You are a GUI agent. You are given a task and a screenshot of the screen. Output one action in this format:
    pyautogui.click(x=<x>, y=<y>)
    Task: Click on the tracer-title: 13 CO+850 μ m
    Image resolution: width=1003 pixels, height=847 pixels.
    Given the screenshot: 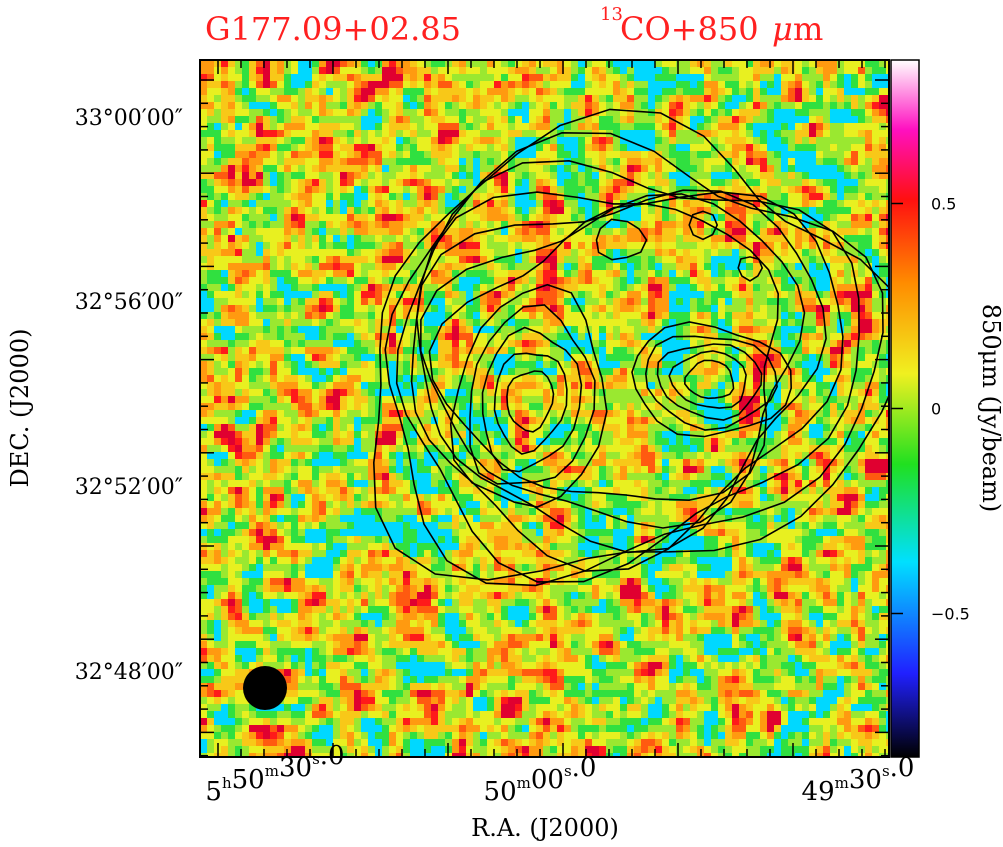 What is the action you would take?
    pyautogui.click(x=711, y=26)
    